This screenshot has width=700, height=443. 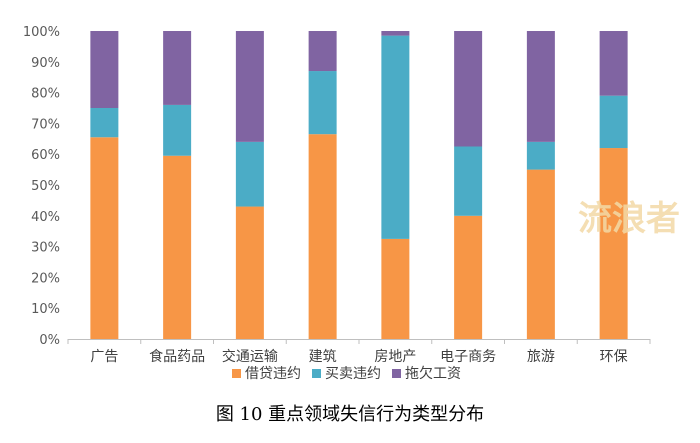 I want to click on y-tick-label: 100%, so click(x=41, y=32).